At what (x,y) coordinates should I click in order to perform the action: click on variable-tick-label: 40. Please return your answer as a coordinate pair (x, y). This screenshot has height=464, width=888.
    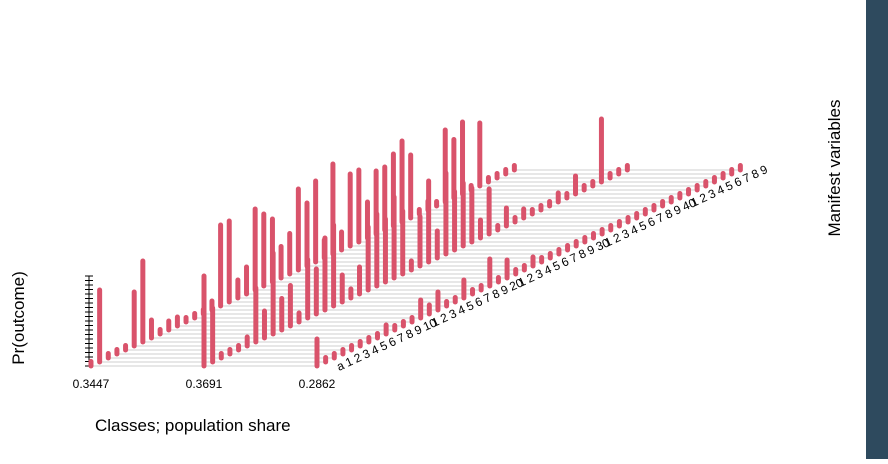
    Looking at the image, I should click on (689, 204).